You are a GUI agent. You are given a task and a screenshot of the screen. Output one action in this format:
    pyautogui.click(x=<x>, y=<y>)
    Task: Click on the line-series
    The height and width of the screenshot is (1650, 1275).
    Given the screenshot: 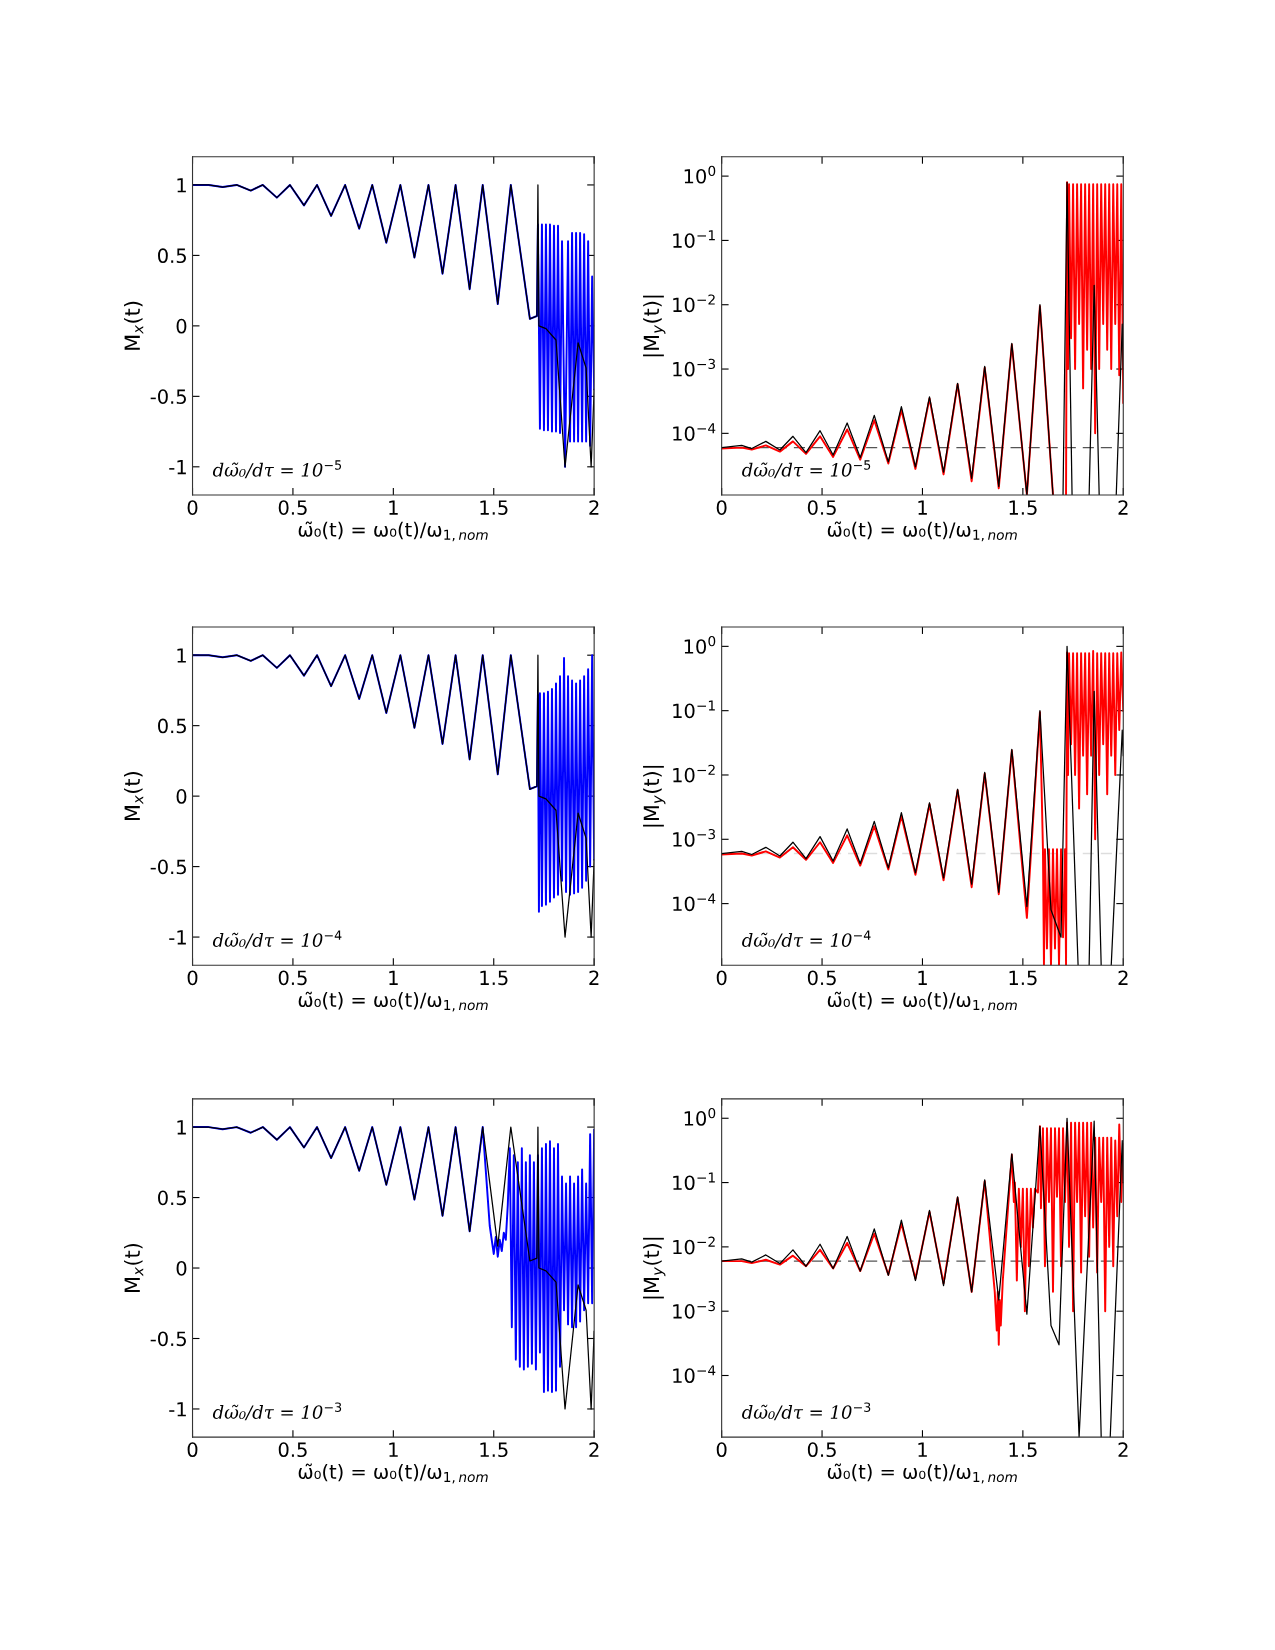 What is the action you would take?
    pyautogui.click(x=922, y=1233)
    